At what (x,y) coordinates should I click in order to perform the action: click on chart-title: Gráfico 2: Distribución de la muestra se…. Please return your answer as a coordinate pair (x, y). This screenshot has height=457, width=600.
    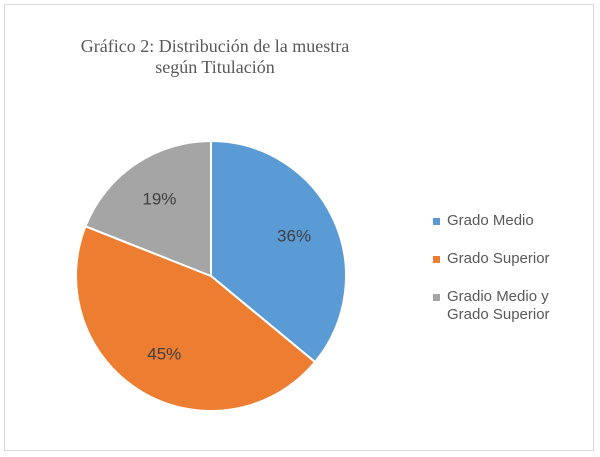
    Looking at the image, I should click on (215, 56).